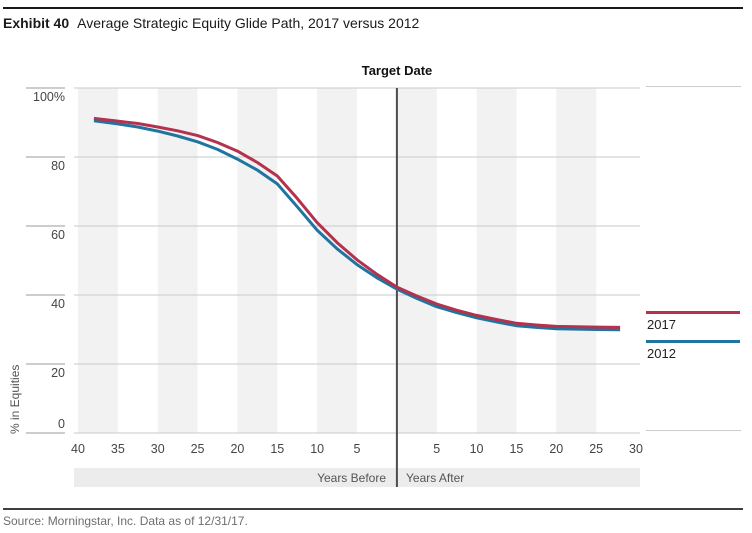 The width and height of the screenshot is (752, 533). I want to click on x-tick-before-30: 30, so click(157, 449).